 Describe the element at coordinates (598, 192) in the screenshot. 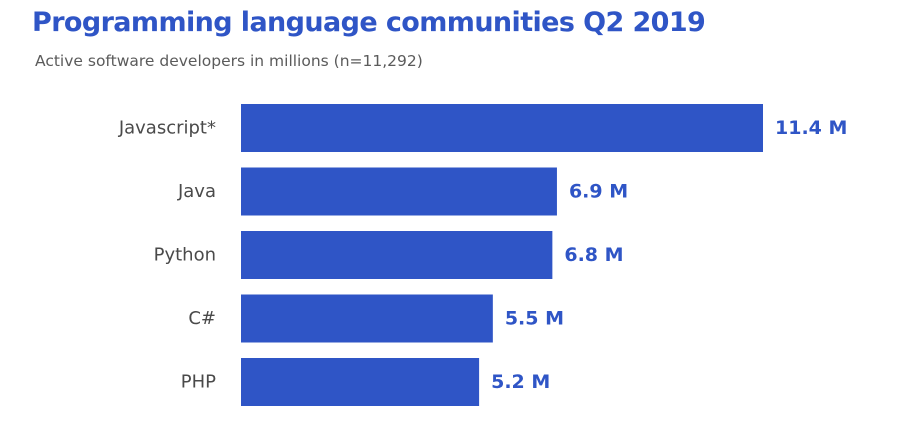

I see `value-label-1: 6.9 M` at that location.